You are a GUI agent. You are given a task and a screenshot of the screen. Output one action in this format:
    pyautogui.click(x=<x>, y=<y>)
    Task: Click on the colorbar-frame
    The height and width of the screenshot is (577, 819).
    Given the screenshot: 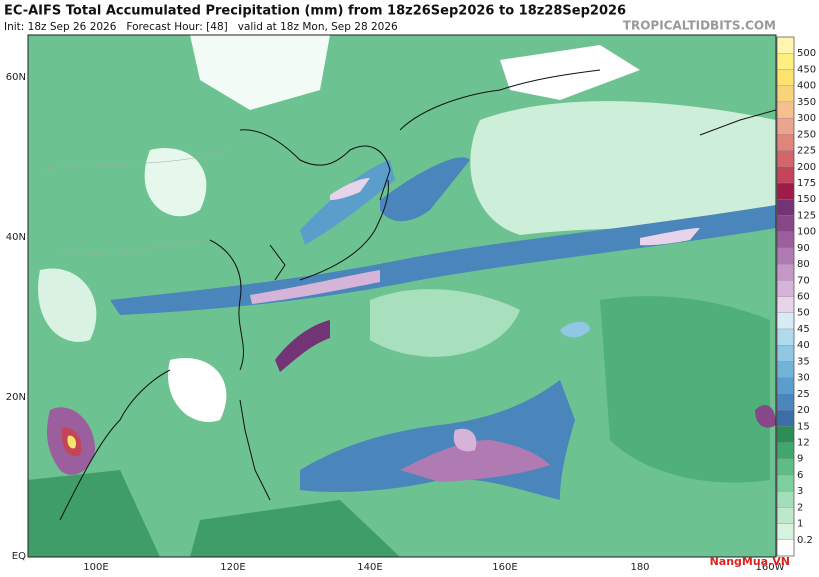 What is the action you would take?
    pyautogui.click(x=785, y=296)
    